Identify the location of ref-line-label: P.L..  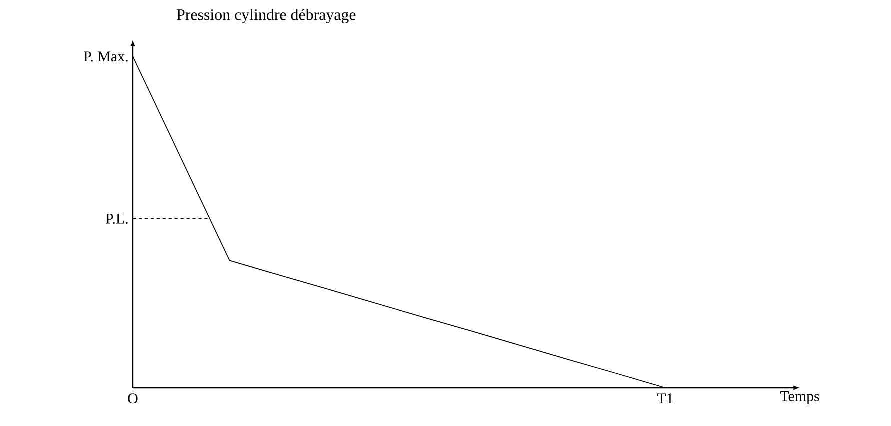
(117, 219).